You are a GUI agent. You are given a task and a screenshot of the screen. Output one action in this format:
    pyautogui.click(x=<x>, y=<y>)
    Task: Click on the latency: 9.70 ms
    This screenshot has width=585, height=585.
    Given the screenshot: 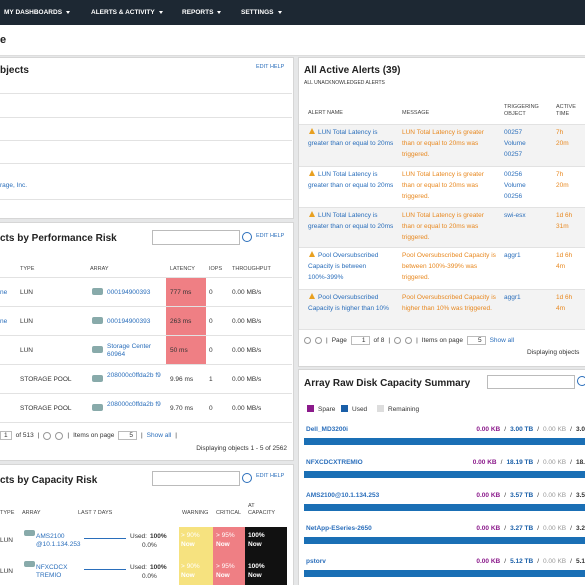 What is the action you would take?
    pyautogui.click(x=182, y=408)
    